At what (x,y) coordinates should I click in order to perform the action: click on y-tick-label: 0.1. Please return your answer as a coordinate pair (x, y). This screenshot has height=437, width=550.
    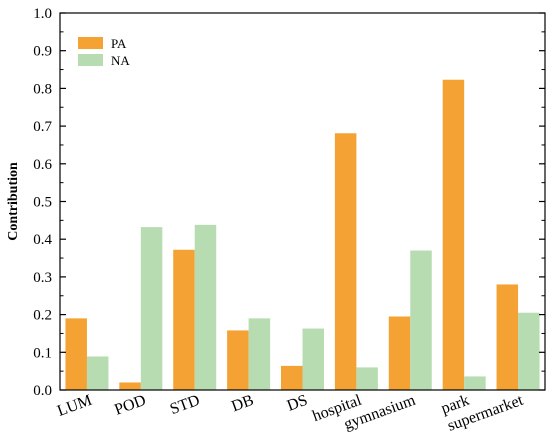
    Looking at the image, I should click on (42, 353).